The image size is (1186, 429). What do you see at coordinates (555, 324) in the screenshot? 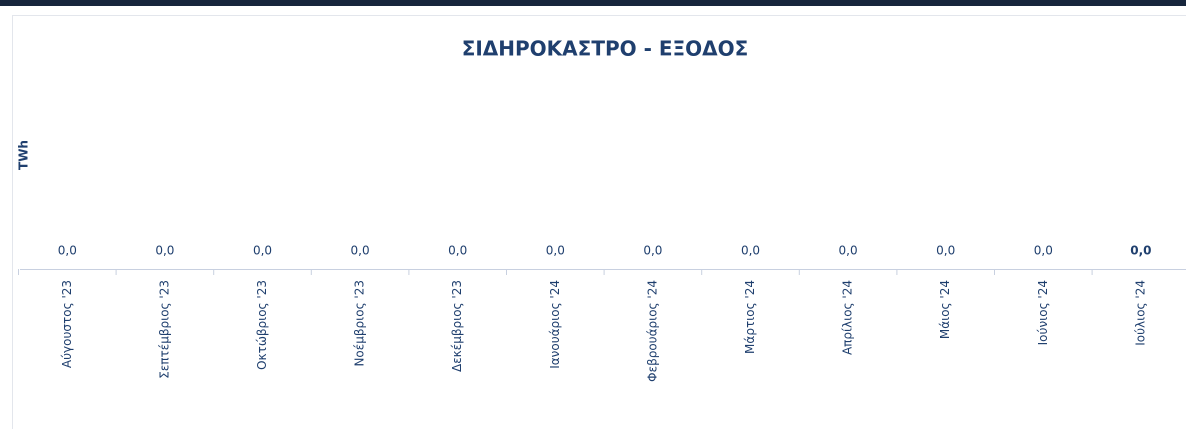
I see `x-tick-label: Ιανουάριος '24` at bounding box center [555, 324].